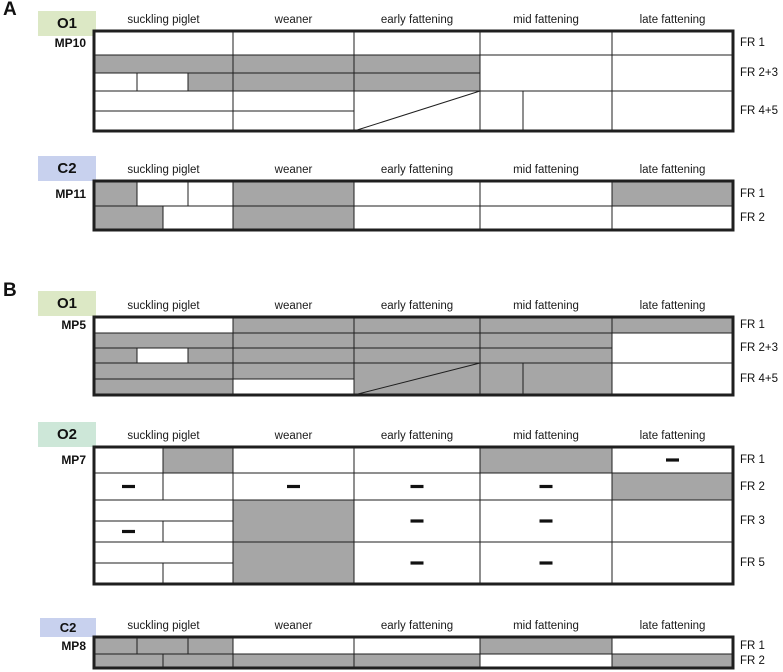  What do you see at coordinates (67, 434) in the screenshot?
I see `farm-chip: O2` at bounding box center [67, 434].